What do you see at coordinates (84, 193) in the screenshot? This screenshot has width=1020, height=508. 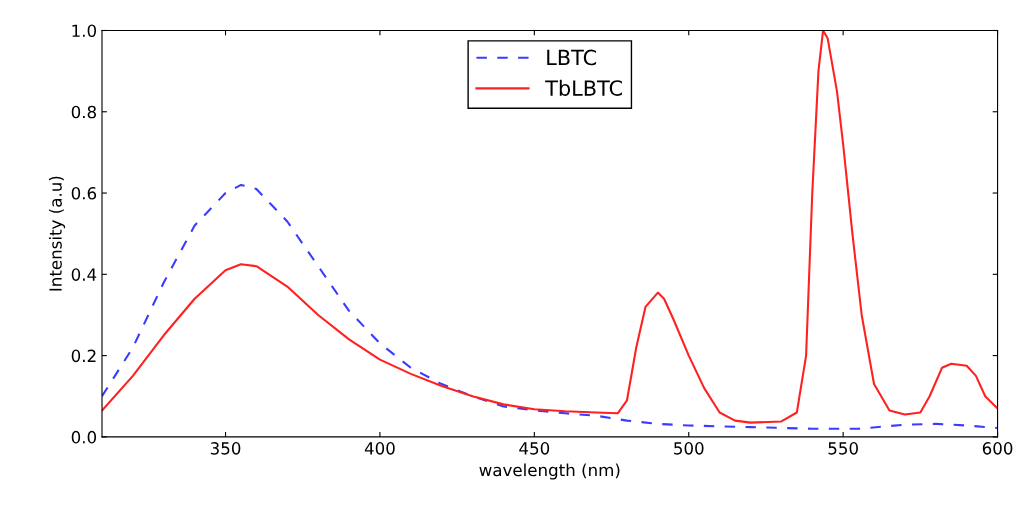 I see `y-tick-label: 0.6` at bounding box center [84, 193].